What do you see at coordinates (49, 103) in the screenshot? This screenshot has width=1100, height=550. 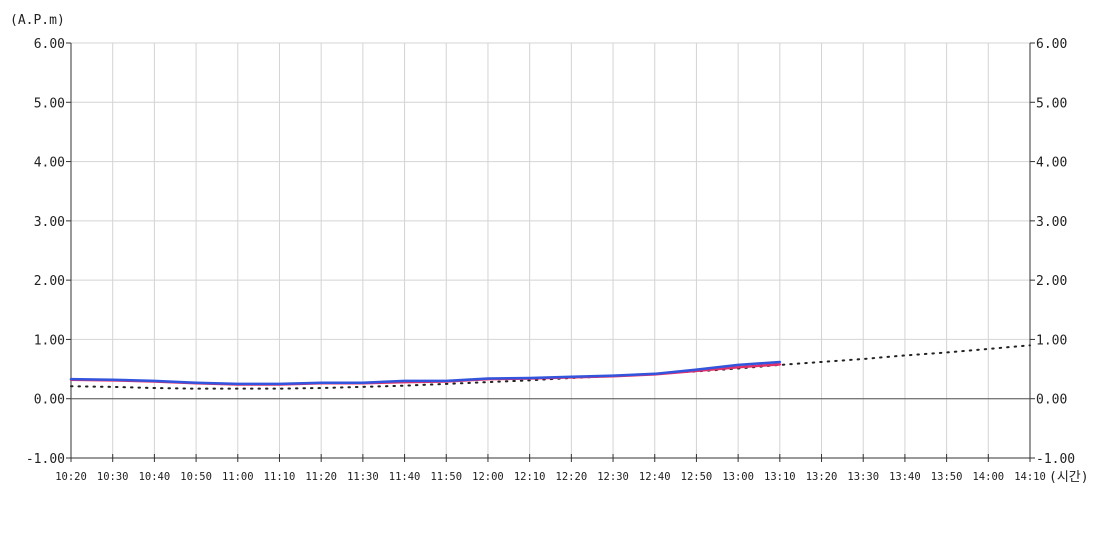 I see `y-tick-label-left: 5.00` at bounding box center [49, 103].